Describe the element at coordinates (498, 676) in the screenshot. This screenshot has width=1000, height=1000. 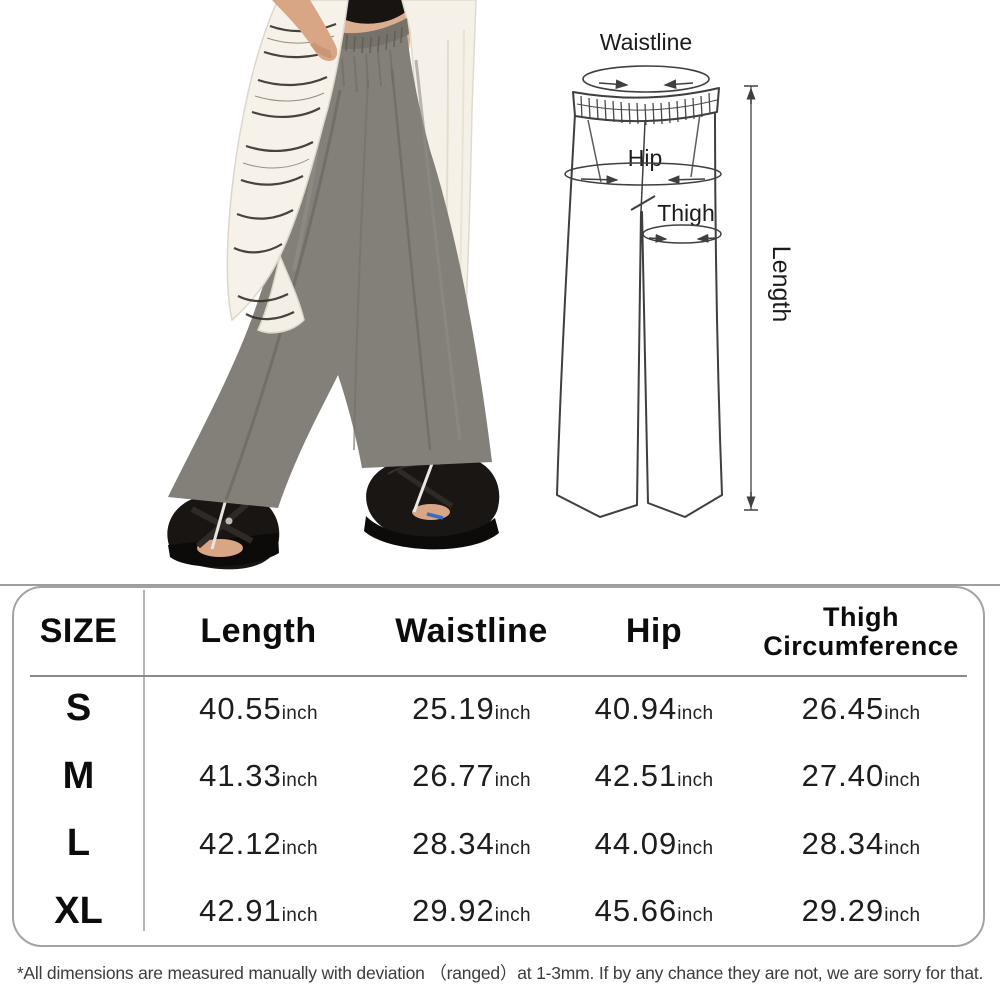
I see `header-divider` at that location.